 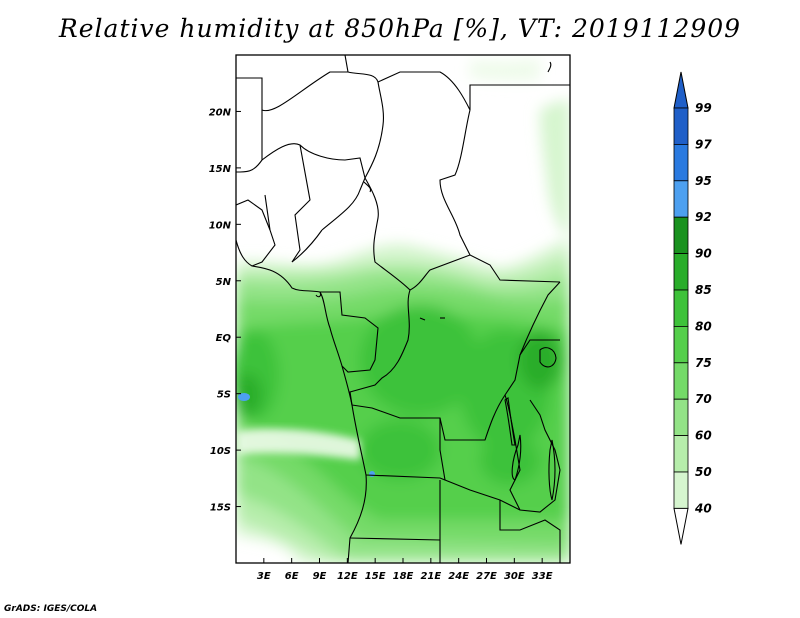 I want to click on y-tick-label: 15N, so click(x=220, y=169).